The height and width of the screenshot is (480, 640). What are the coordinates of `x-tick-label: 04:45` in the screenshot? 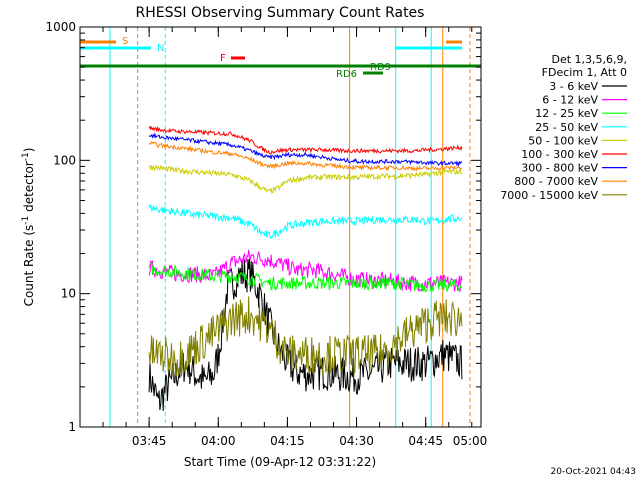 It's located at (425, 441).